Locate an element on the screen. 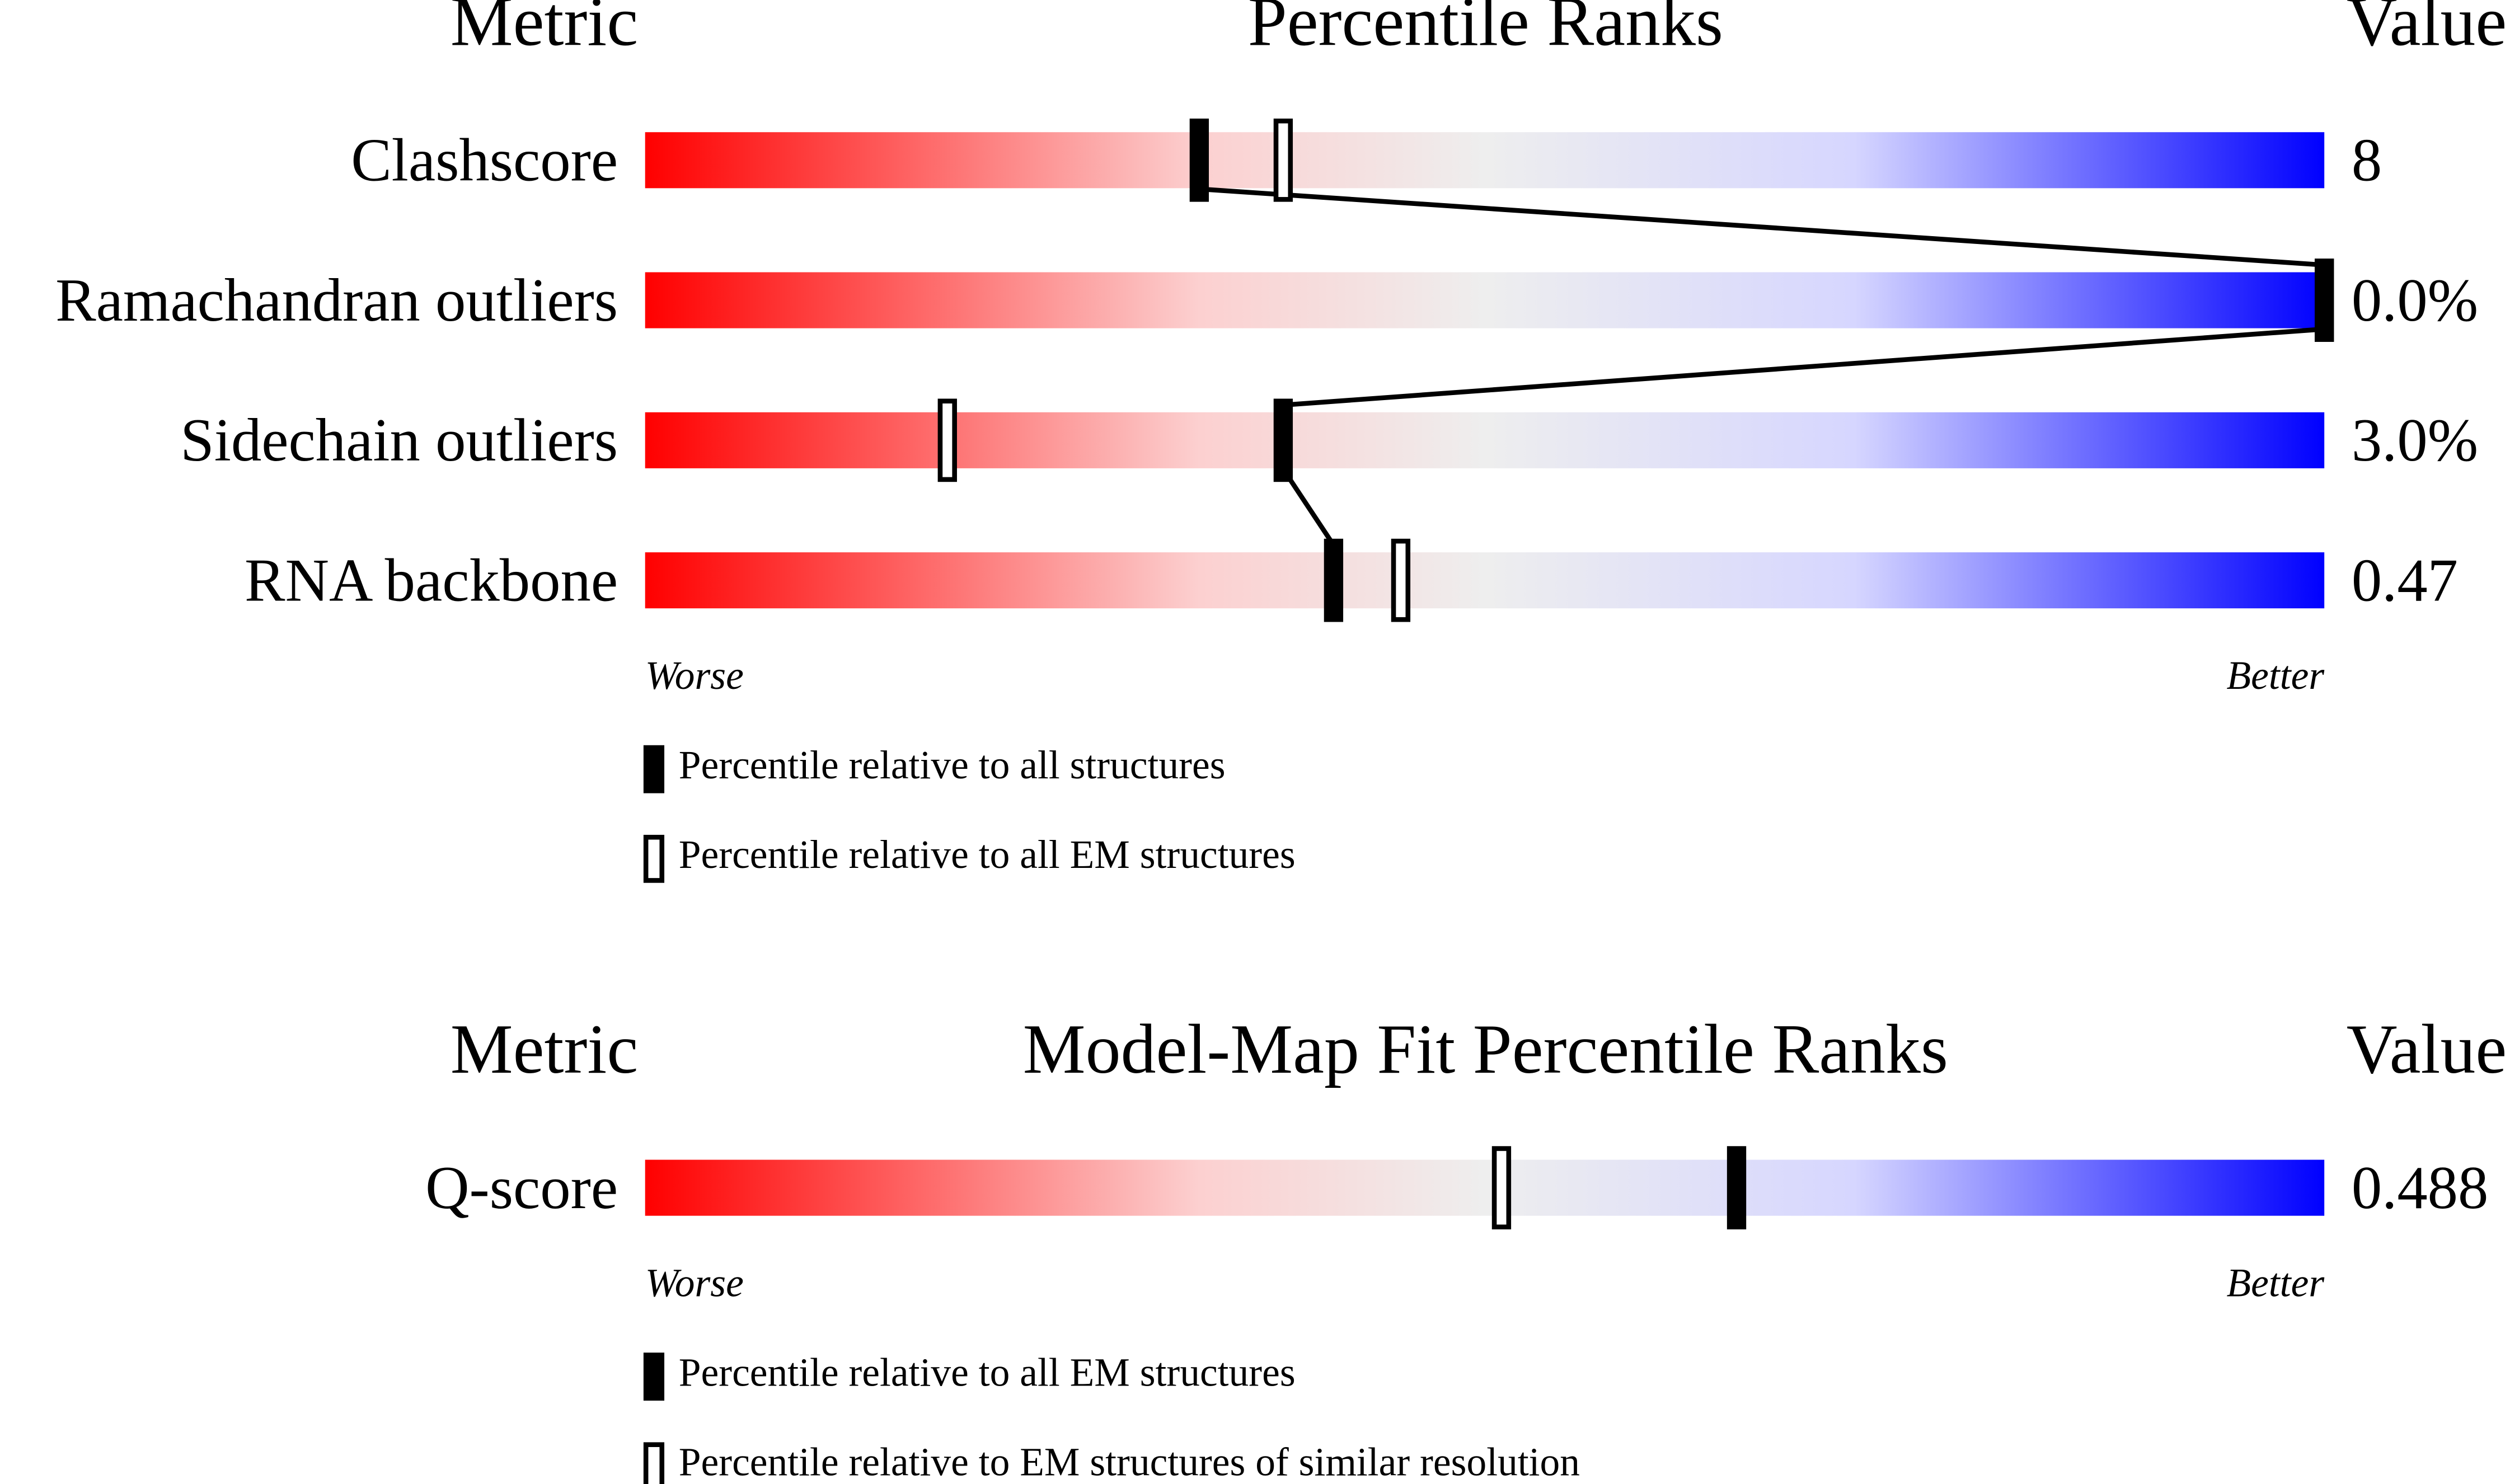 This screenshot has width=2510, height=1484. metric-value: 0.47 is located at coordinates (2405, 580).